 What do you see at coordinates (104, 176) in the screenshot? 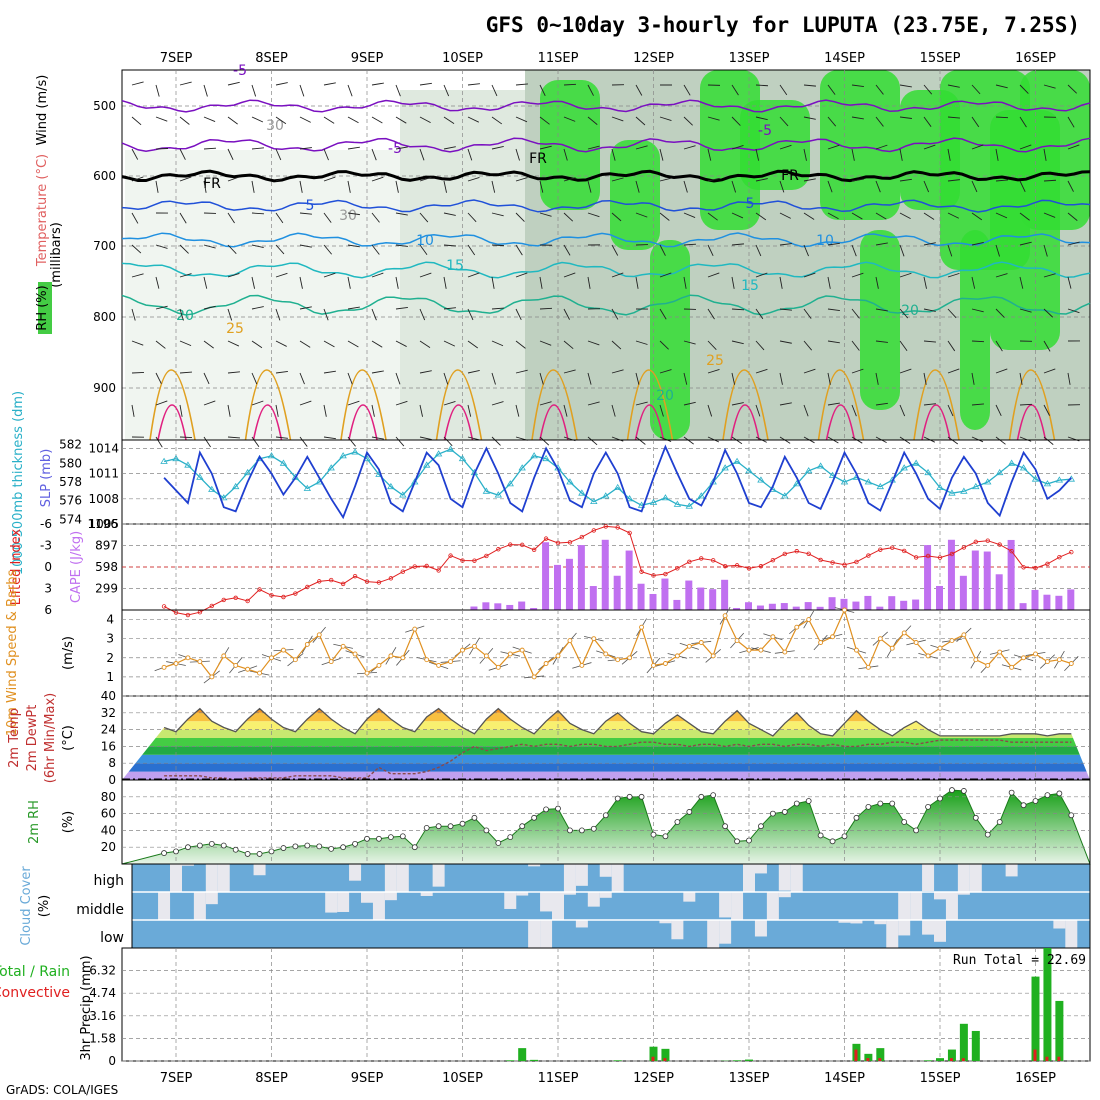
I see `upper-ytick: 600` at bounding box center [104, 176].